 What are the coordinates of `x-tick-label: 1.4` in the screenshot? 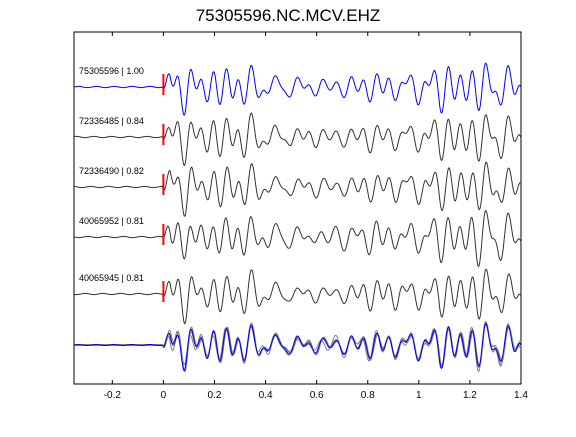 It's located at (521, 395).